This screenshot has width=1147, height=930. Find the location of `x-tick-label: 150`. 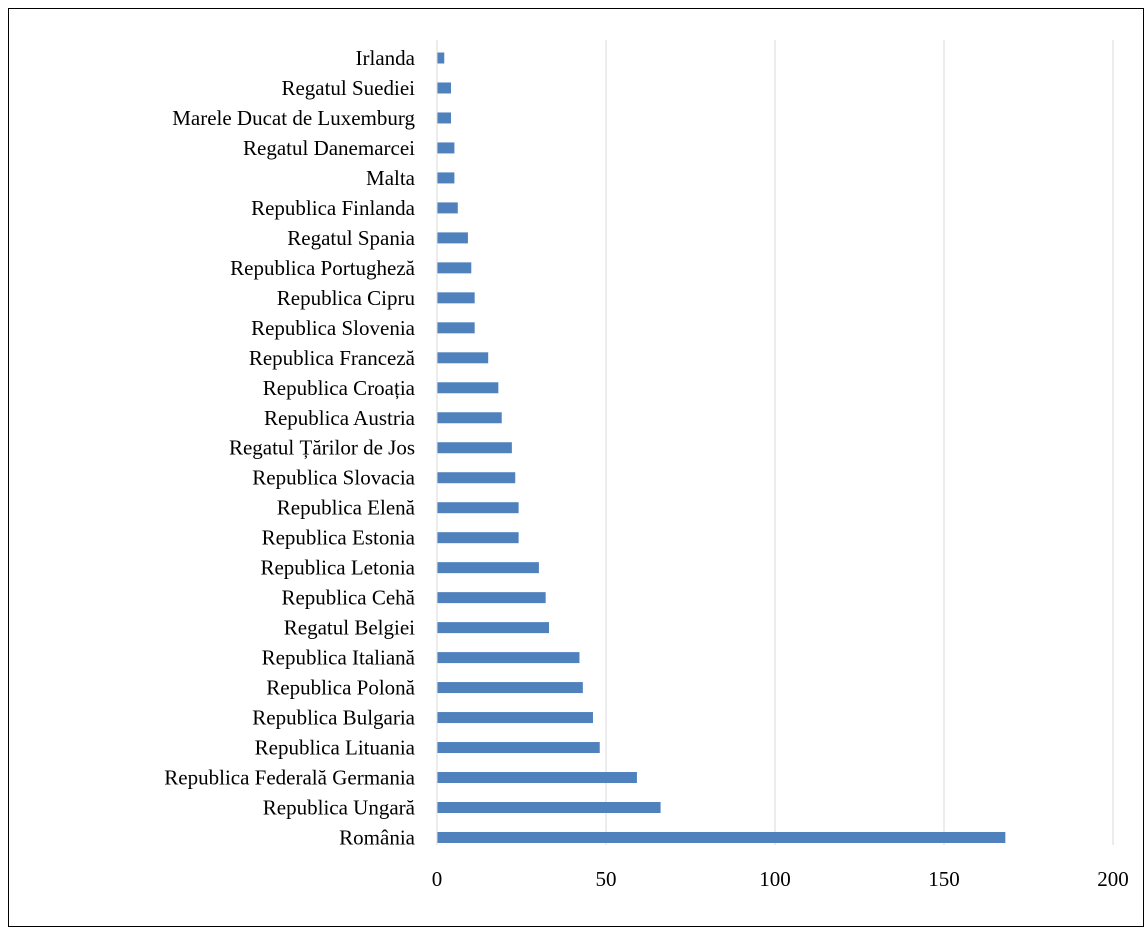

x-tick-label: 150 is located at coordinates (944, 879).